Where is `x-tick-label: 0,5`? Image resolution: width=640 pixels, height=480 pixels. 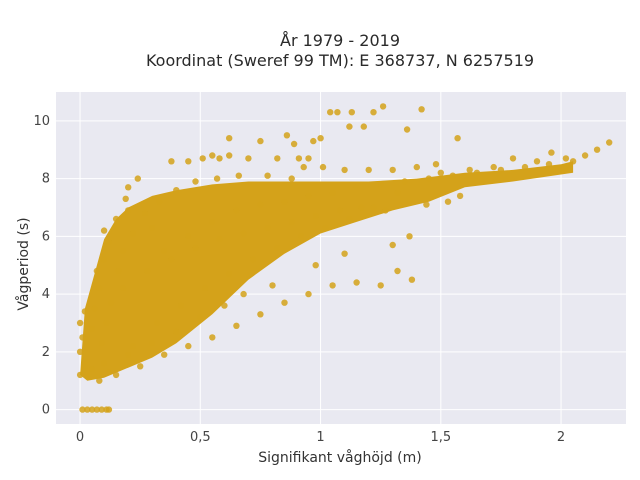
x-tick-label: 0,5 is located at coordinates (200, 437).